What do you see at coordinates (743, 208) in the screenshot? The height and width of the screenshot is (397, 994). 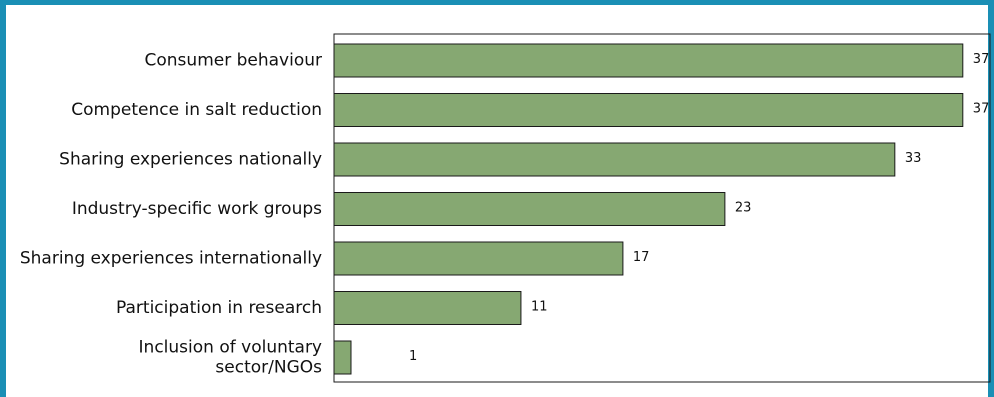 I see `data-label: 23` at bounding box center [743, 208].